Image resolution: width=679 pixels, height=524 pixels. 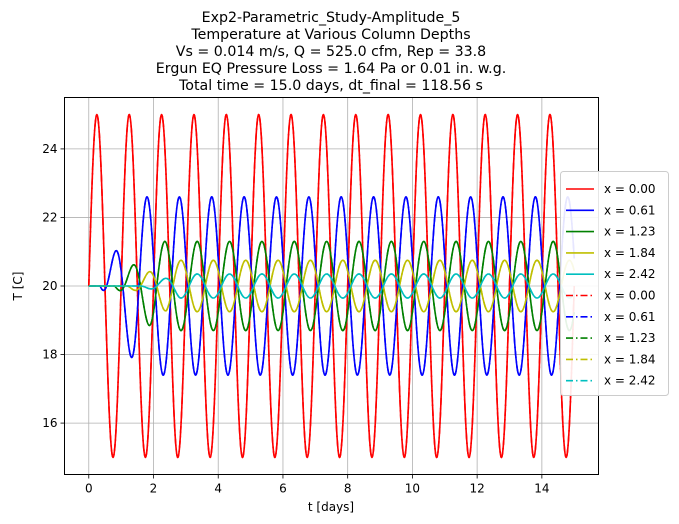 I want to click on y-tick-label: 24, so click(x=49, y=149).